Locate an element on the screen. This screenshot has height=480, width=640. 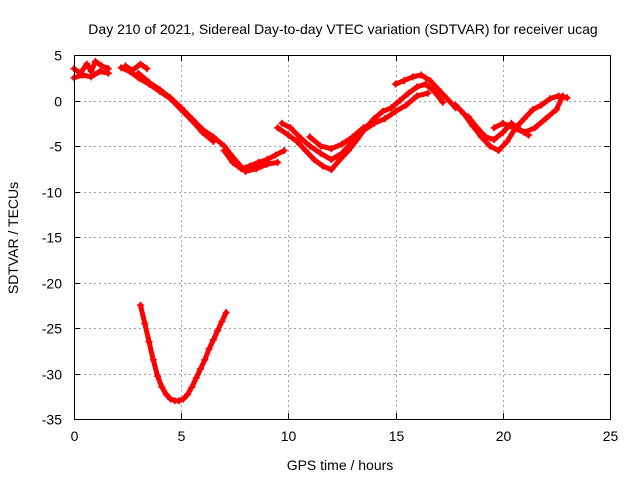
y-tick-label: 0 is located at coordinates (58, 102).